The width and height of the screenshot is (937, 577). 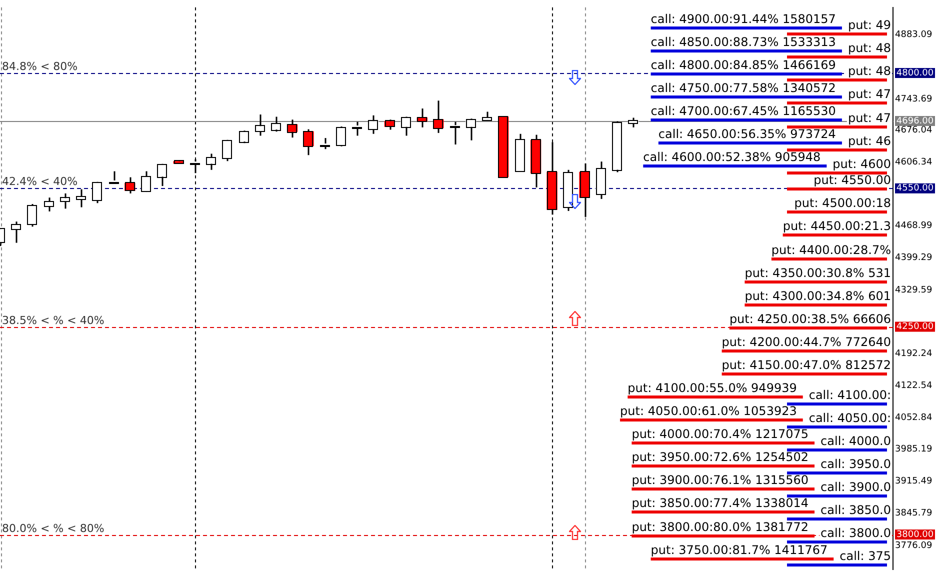 What do you see at coordinates (915, 327) in the screenshot?
I see `ref-line-label: 4250.00` at bounding box center [915, 327].